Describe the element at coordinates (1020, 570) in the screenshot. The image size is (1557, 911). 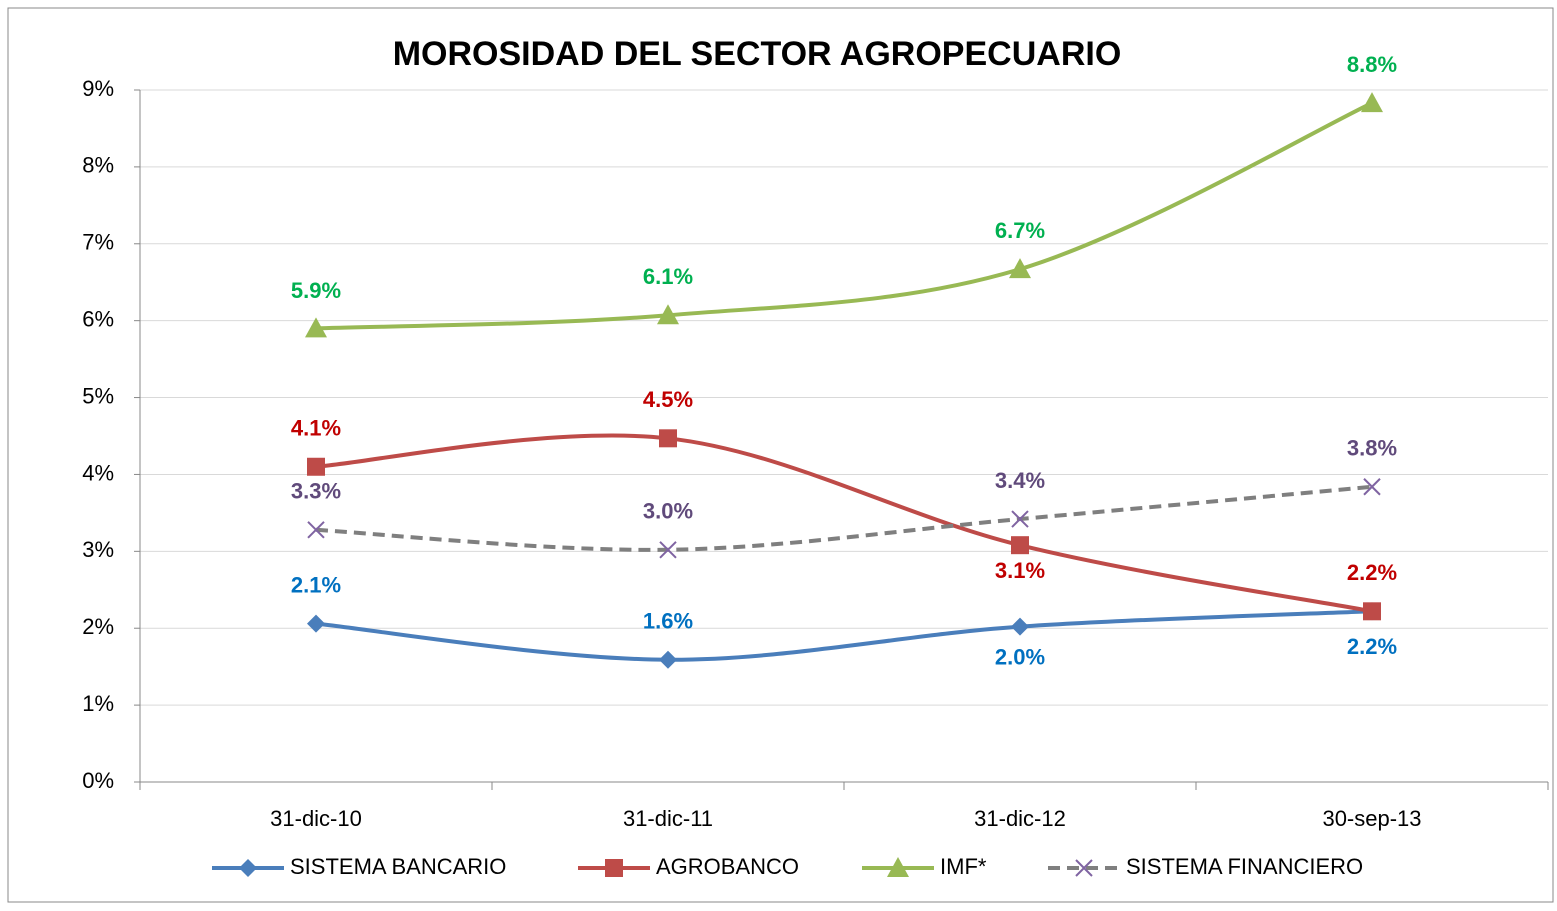
I see `data-label: 3.1%` at that location.